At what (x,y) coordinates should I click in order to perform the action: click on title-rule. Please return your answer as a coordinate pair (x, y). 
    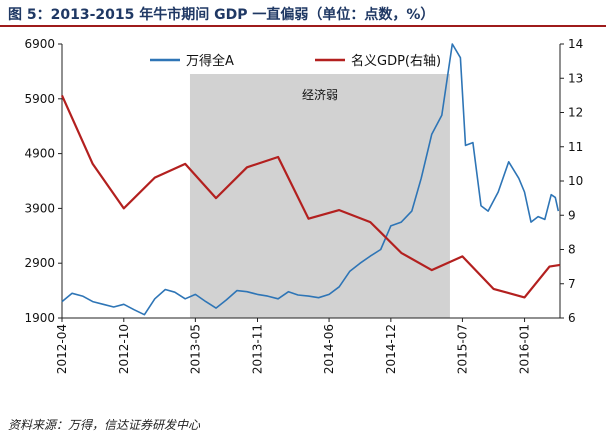
    Looking at the image, I should click on (303, 26).